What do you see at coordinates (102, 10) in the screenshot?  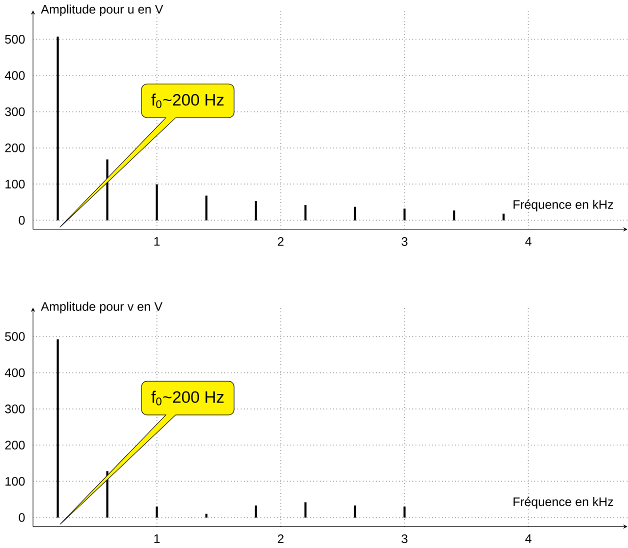 I see `y-axis-title: Amplitude pour u en V` at bounding box center [102, 10].